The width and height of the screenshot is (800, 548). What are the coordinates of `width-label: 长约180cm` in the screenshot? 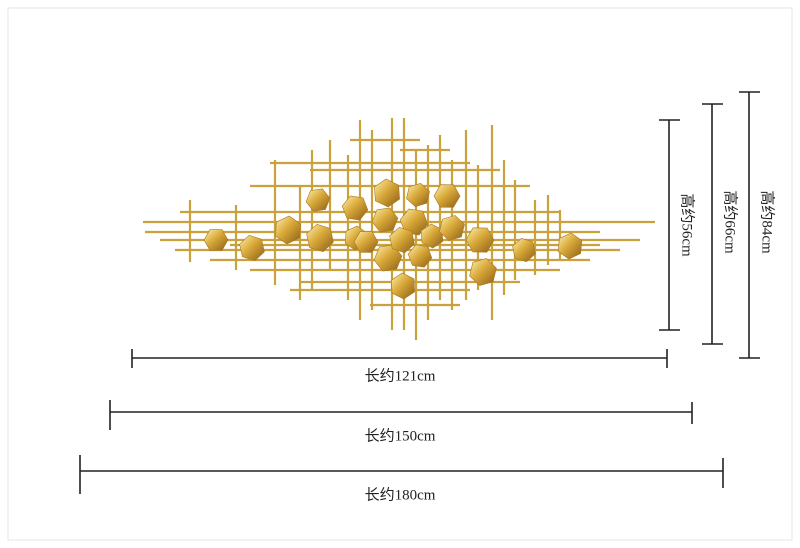 It's located at (400, 494).